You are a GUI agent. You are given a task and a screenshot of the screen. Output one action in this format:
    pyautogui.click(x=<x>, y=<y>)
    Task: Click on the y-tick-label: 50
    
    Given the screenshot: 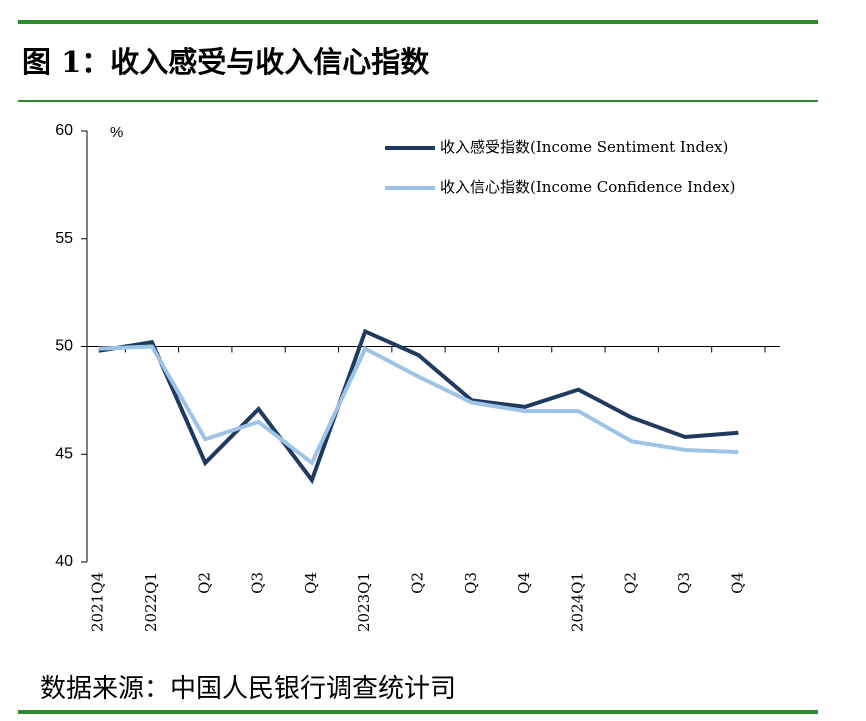 What is the action you would take?
    pyautogui.click(x=64, y=346)
    